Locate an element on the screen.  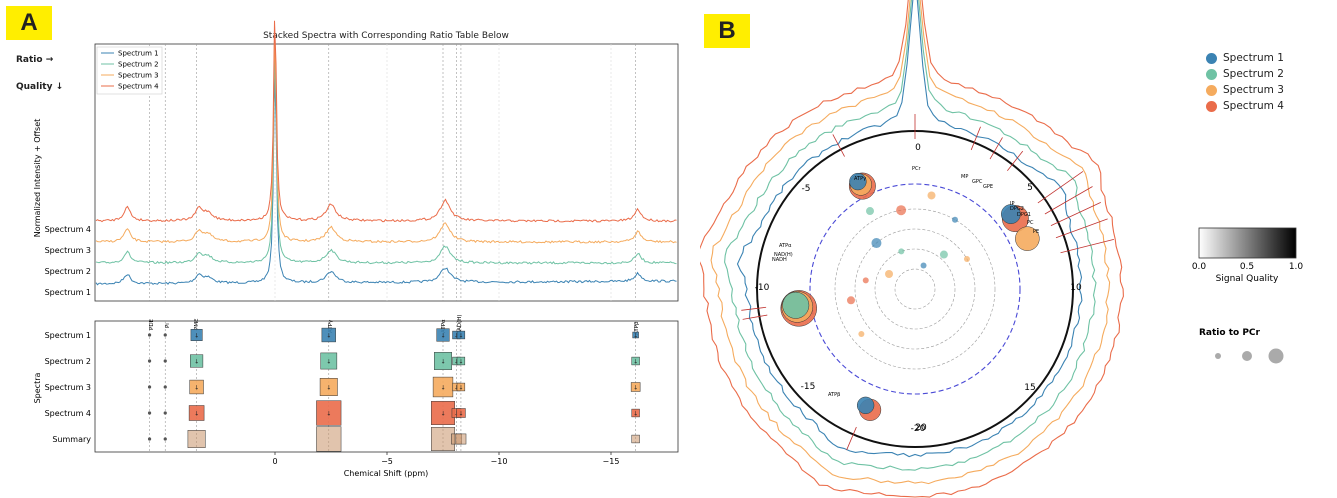
ratio-dot-r4-c0 is located at coordinates (149, 439).